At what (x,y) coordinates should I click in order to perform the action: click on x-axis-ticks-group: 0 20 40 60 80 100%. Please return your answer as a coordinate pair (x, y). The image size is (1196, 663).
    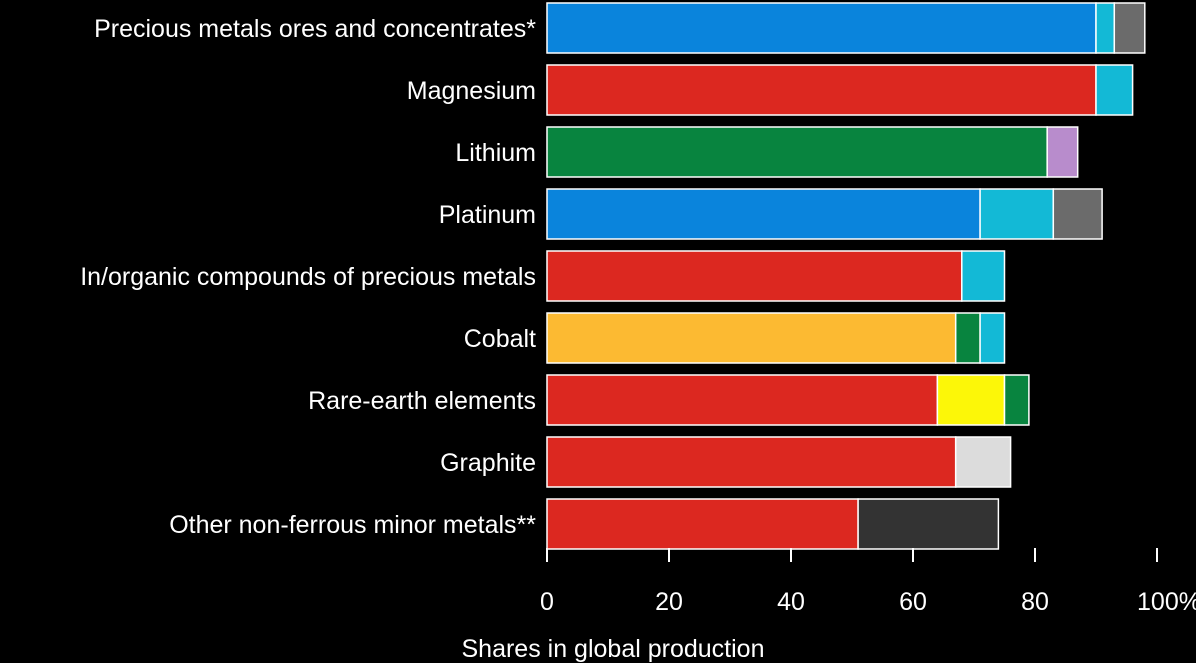
    Looking at the image, I should click on (868, 582).